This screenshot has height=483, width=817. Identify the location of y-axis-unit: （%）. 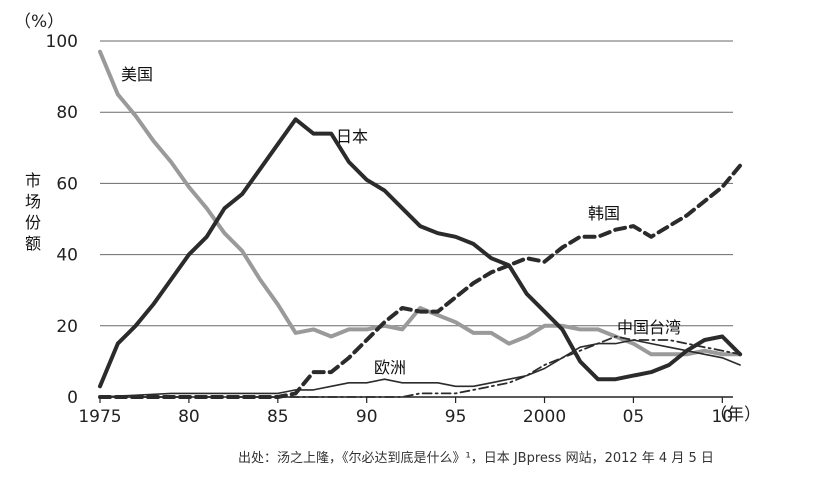
(39, 22).